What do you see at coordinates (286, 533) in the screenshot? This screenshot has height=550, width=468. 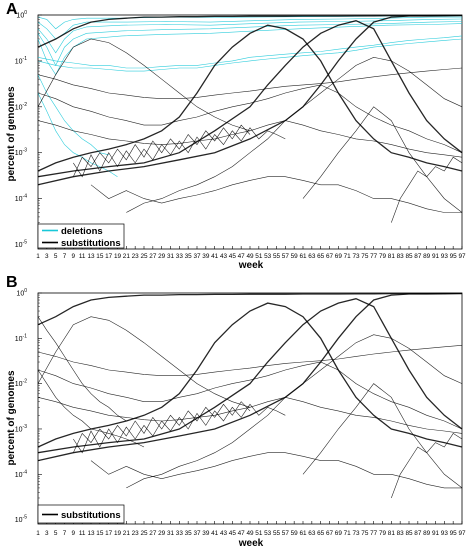 I see `panel-b-x-tick-label: 57` at bounding box center [286, 533].